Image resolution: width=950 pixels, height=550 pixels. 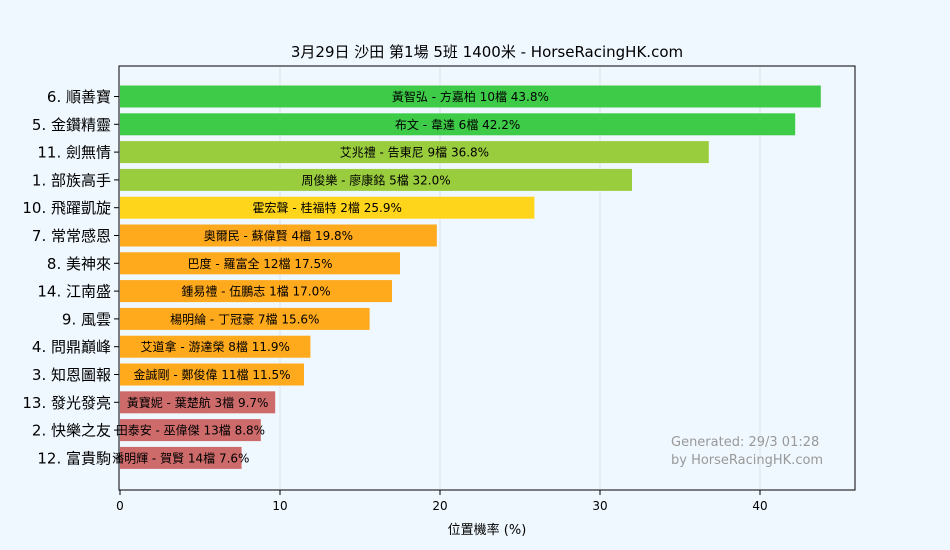 I want to click on bar-label: 金誠剛 - 鄭俊偉 11檔 11.5%, so click(x=212, y=374).